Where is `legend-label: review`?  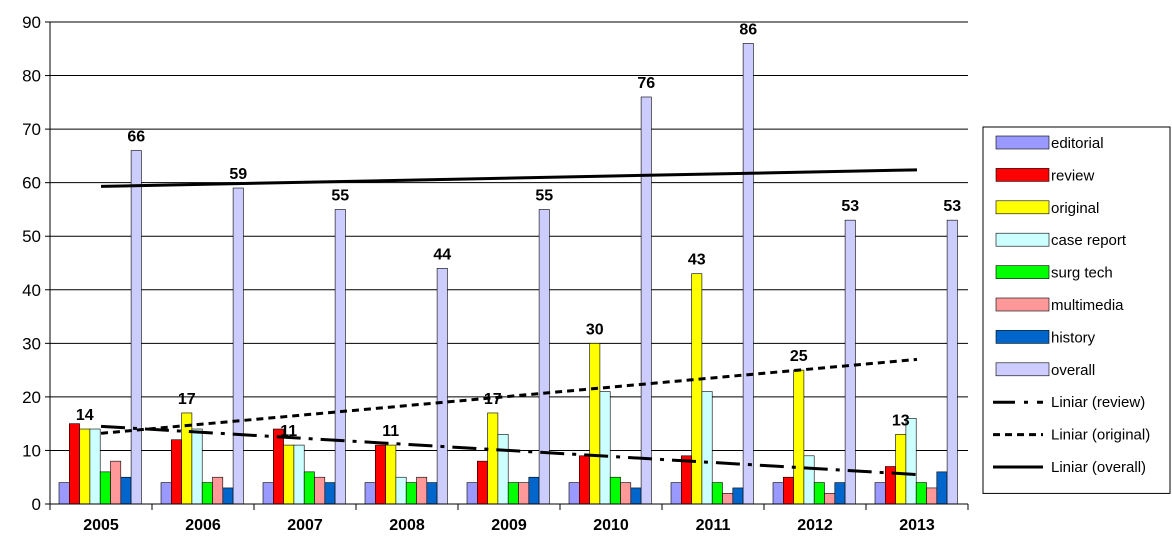
legend-label: review is located at coordinates (1073, 175).